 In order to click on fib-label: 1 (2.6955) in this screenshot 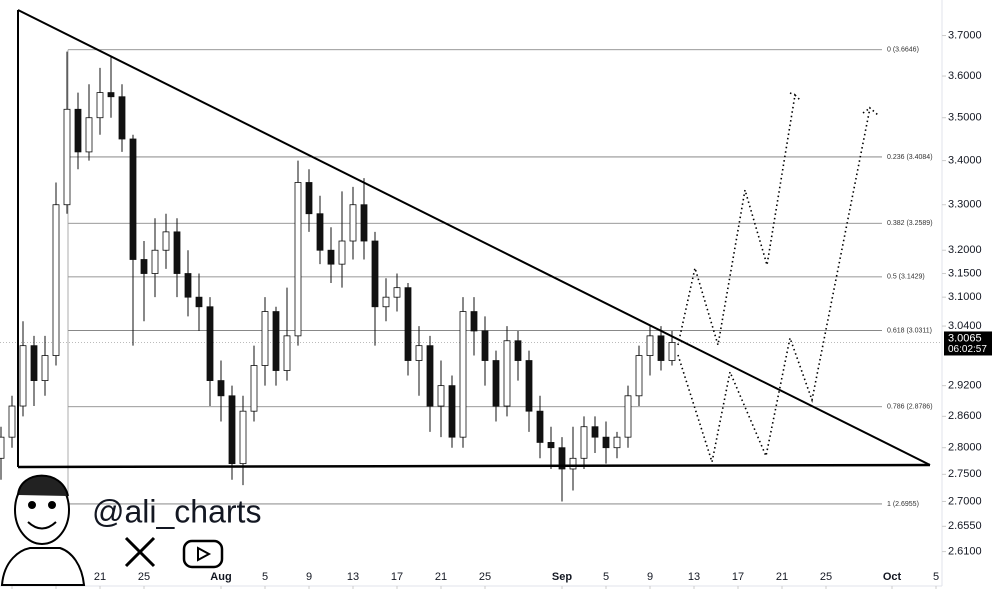, I will do `click(903, 504)`.